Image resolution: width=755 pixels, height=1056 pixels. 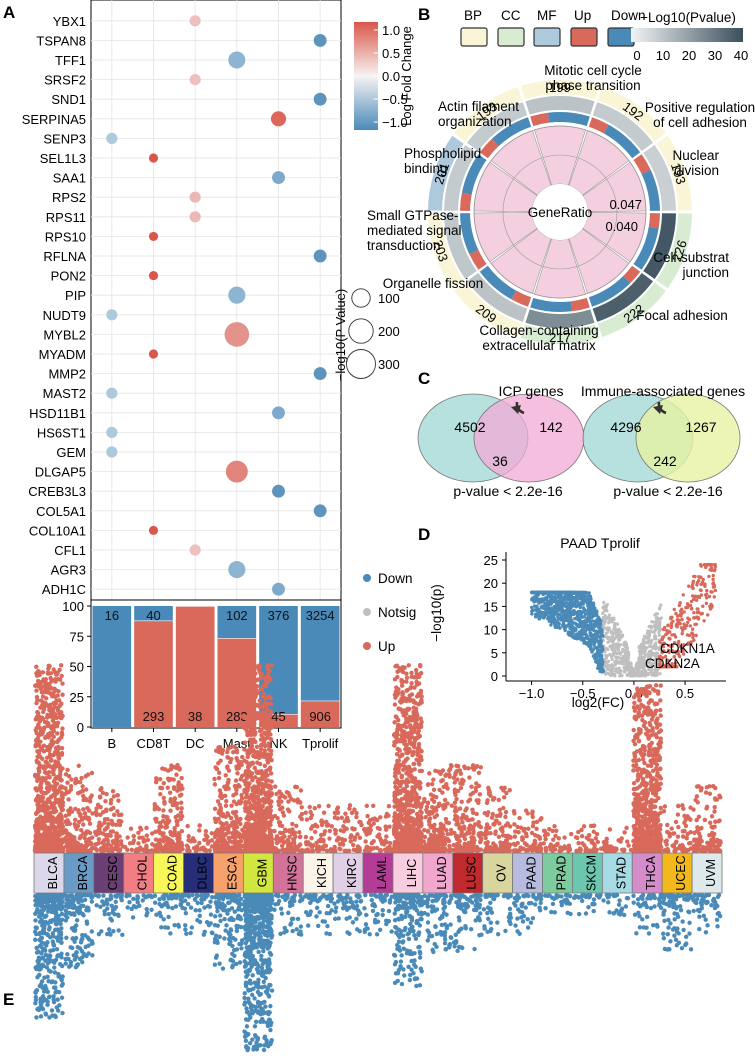 What do you see at coordinates (663, 55) in the screenshot?
I see `pvalue-tick-label: 10` at bounding box center [663, 55].